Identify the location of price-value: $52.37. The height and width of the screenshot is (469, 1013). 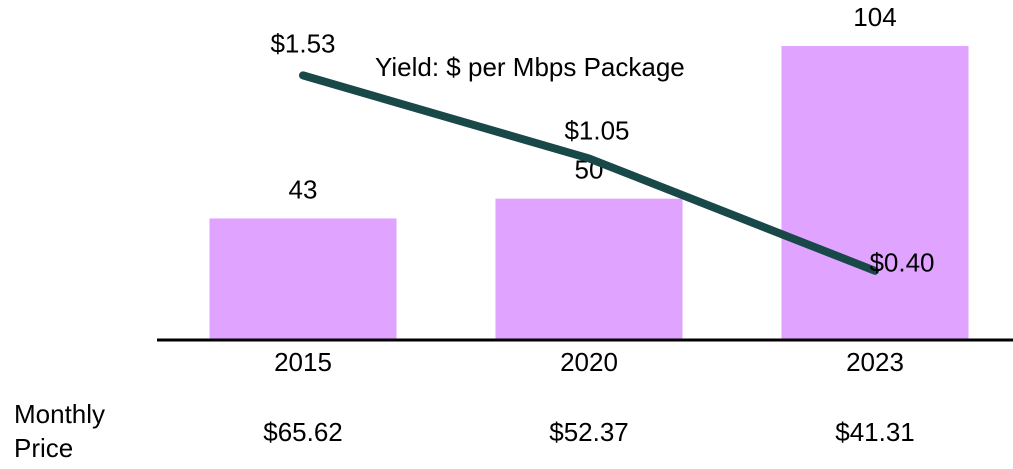
(589, 432).